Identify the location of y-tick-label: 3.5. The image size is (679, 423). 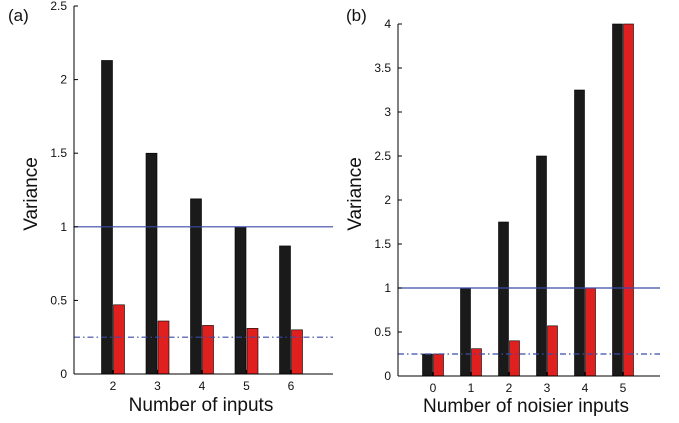
(382, 68).